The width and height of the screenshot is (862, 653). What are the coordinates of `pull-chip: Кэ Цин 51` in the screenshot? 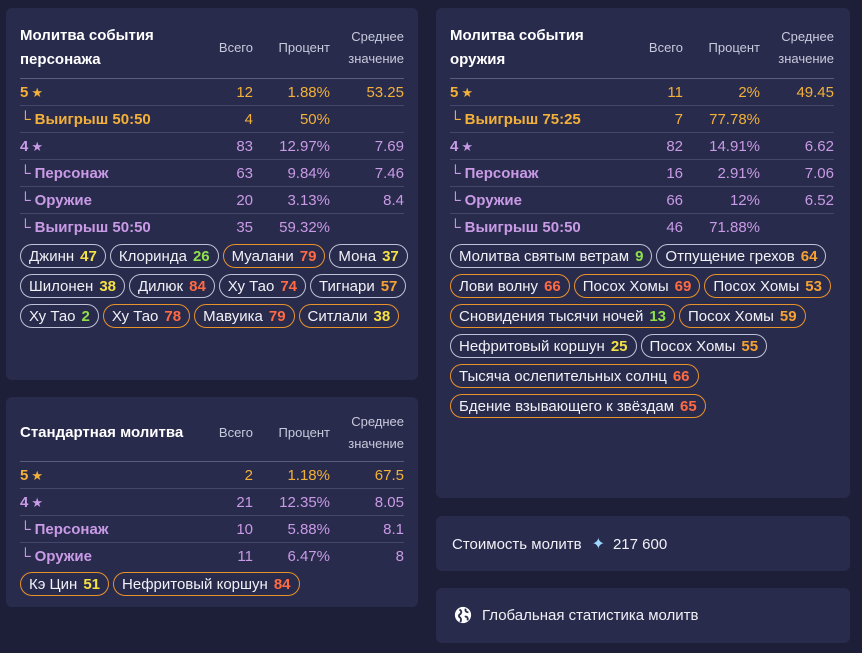 It's located at (65, 584).